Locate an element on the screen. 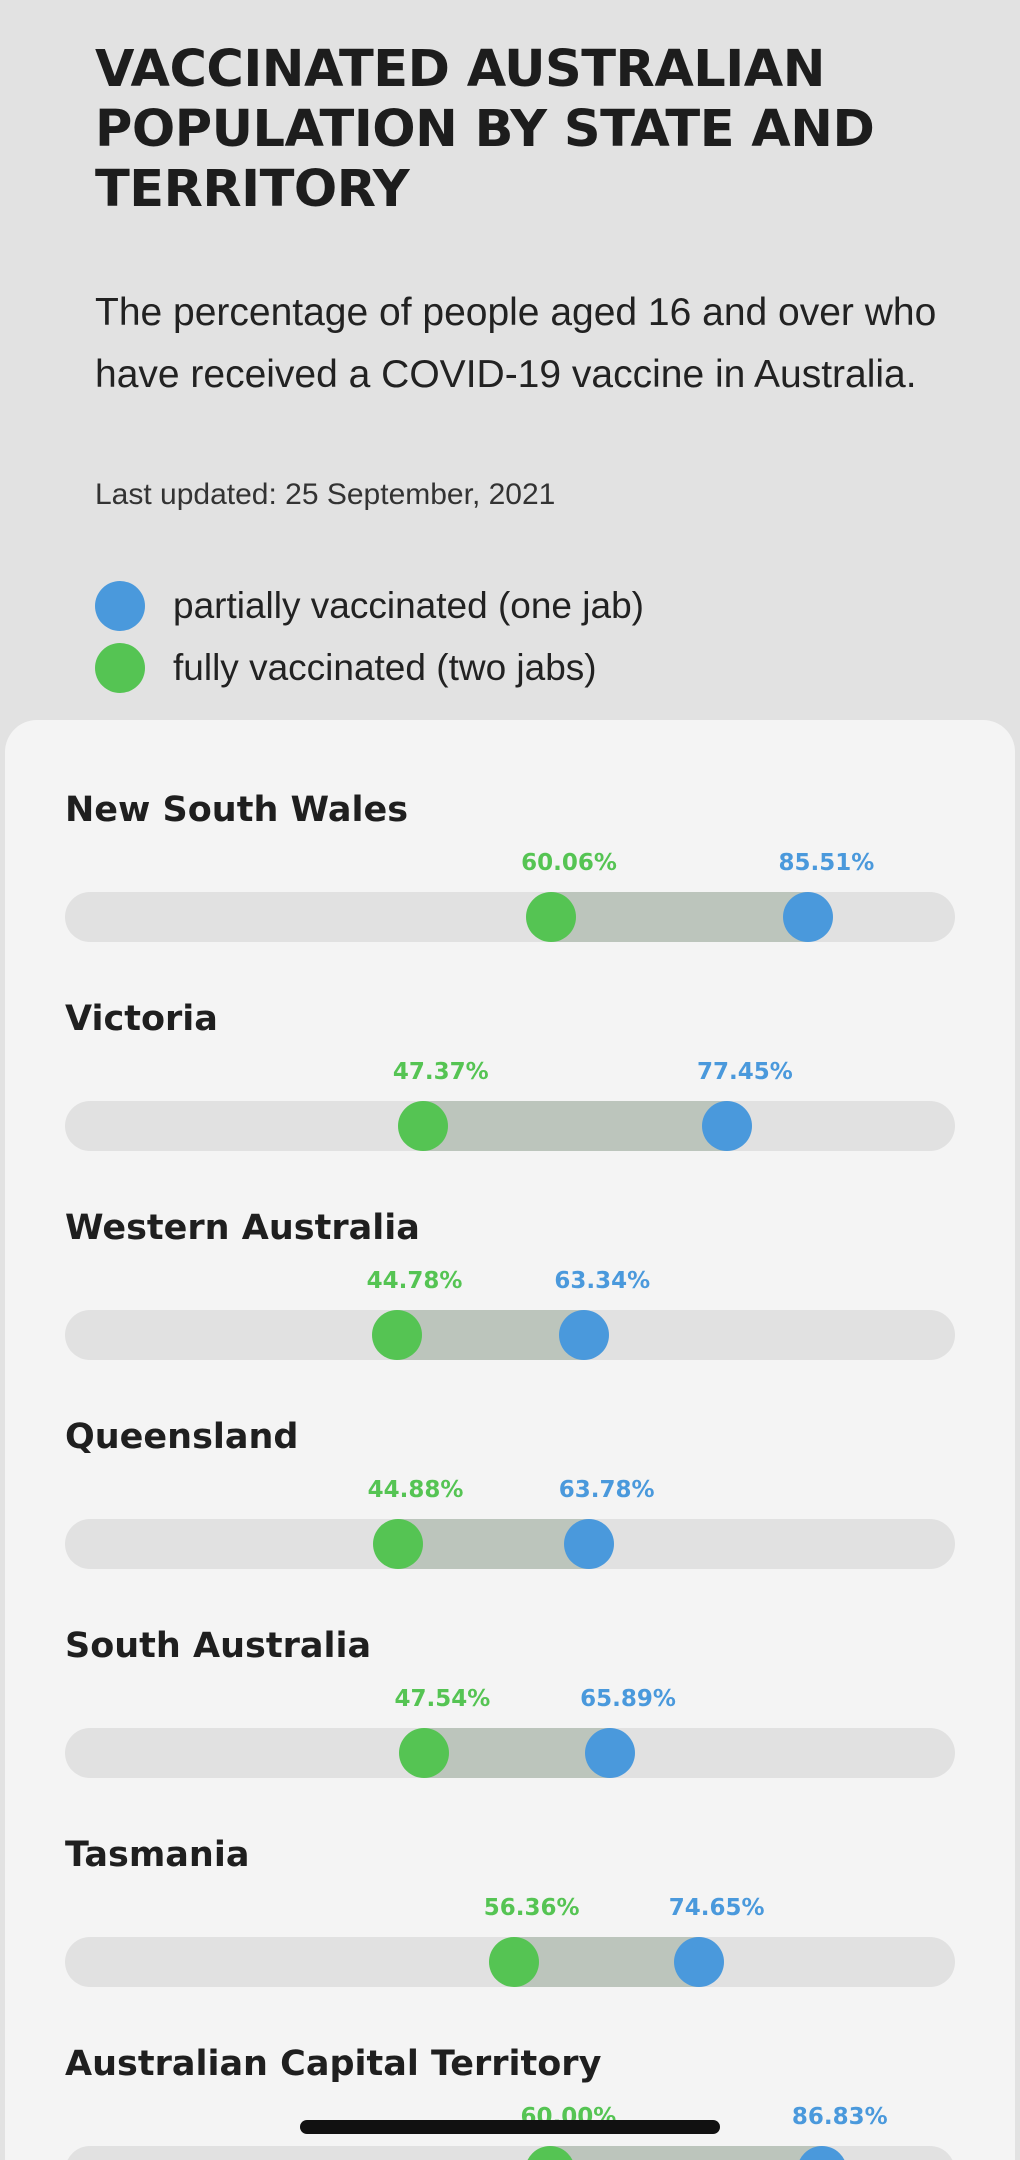 The width and height of the screenshot is (1020, 2160). label-full-tasmania: 56.36% is located at coordinates (531, 1908).